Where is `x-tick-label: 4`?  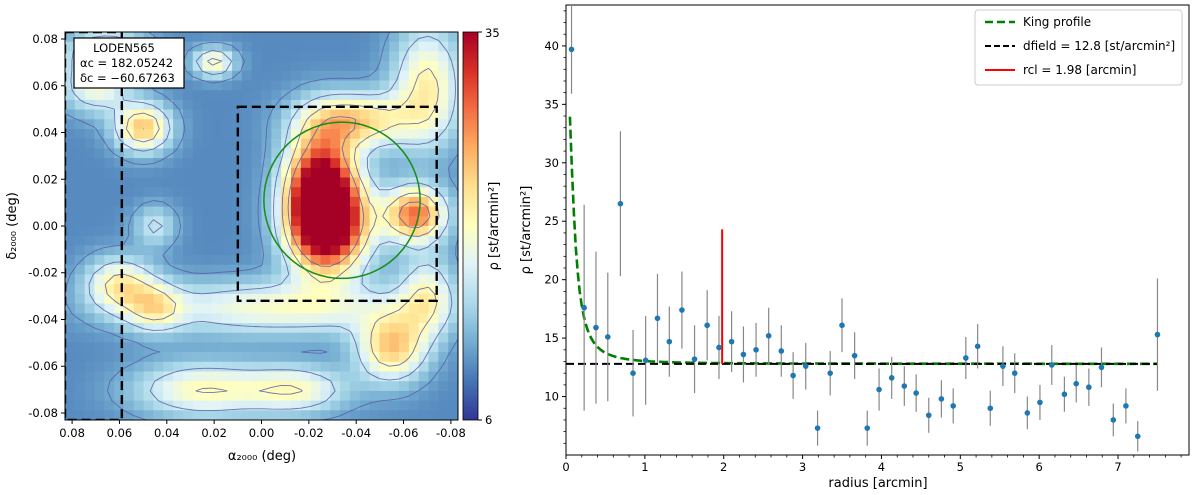
x-tick-label: 4 is located at coordinates (881, 467).